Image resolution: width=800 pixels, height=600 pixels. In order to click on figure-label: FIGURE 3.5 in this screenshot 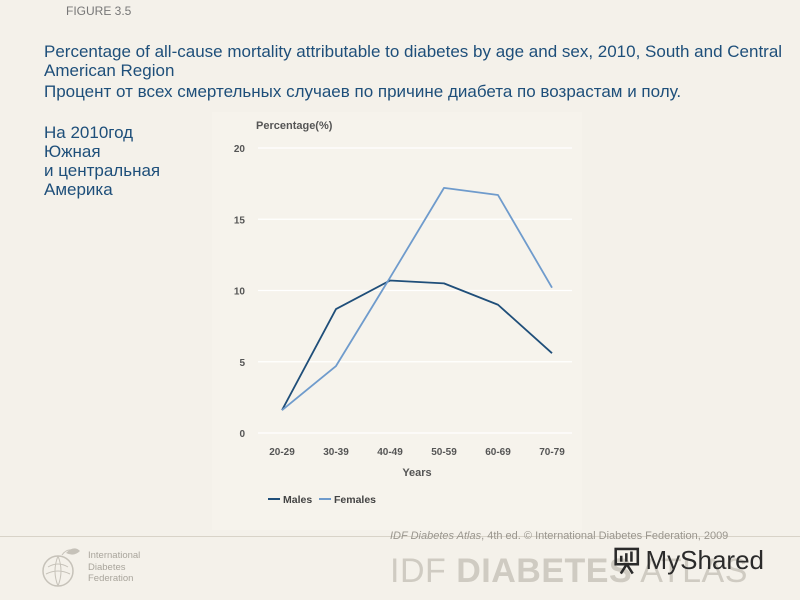, I will do `click(99, 11)`.